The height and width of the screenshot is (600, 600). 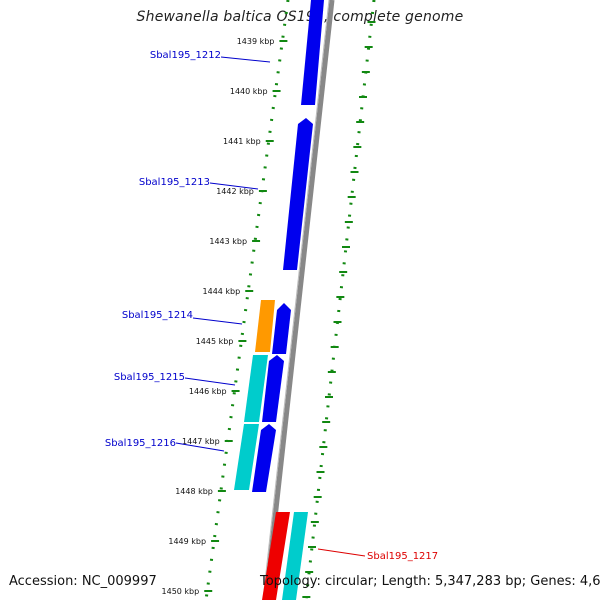 What do you see at coordinates (265, 326) in the screenshot?
I see `feature-orange` at bounding box center [265, 326].